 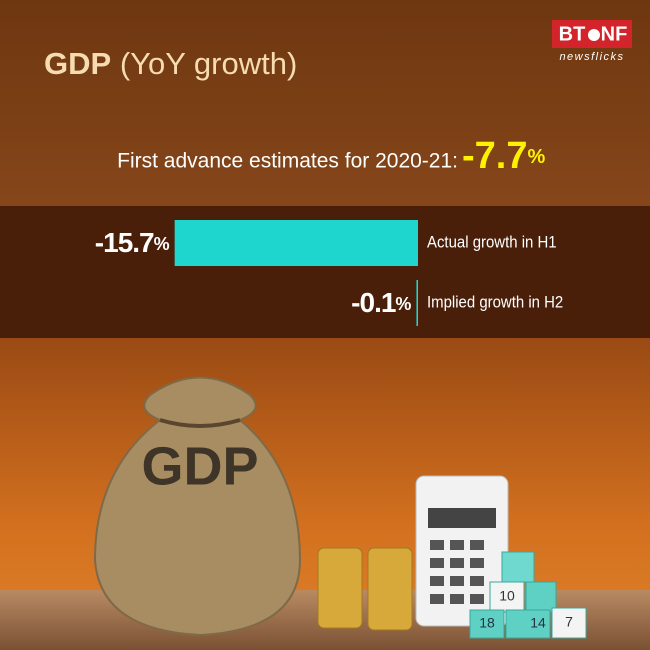 I want to click on value-label: -15.7%, so click(x=132, y=242).